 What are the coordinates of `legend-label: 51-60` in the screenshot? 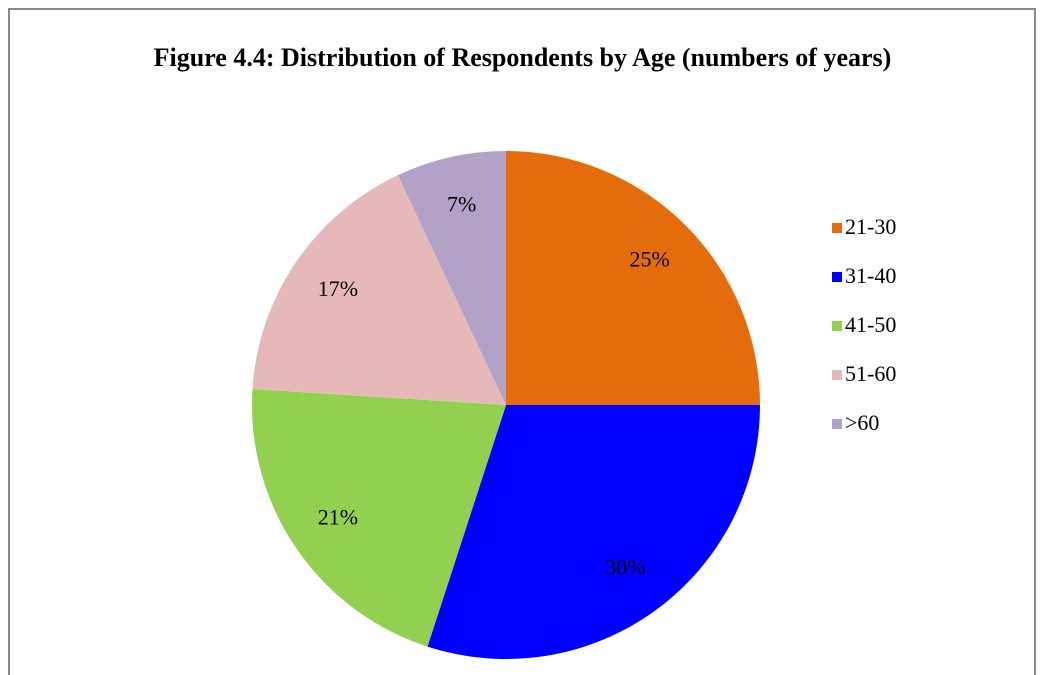 It's located at (870, 373).